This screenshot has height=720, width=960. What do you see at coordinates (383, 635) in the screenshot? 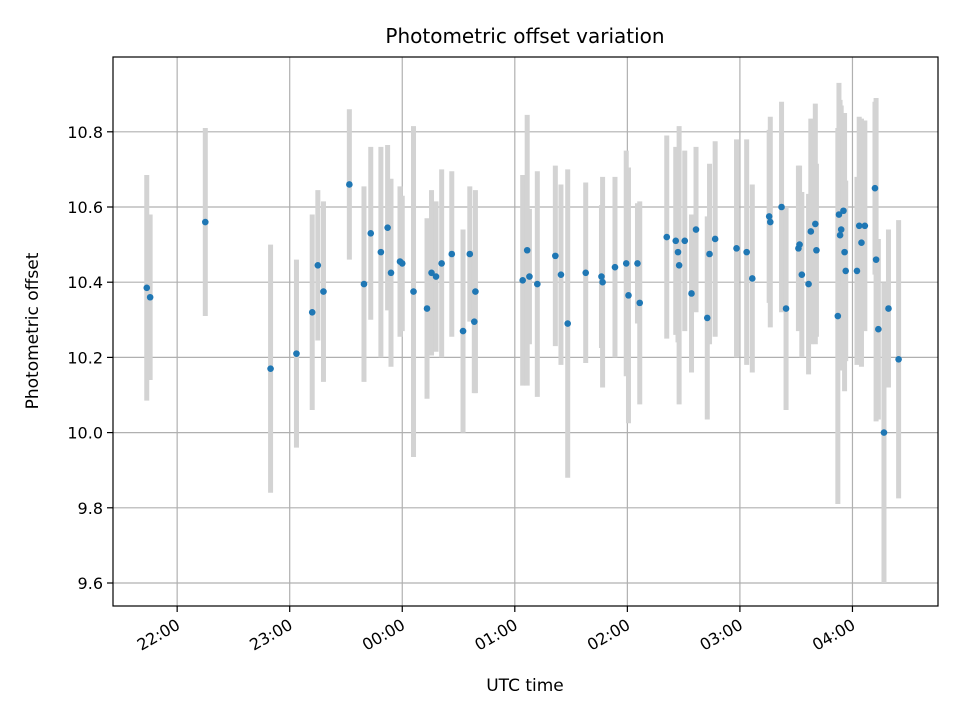
I see `x-tick-label: 00:00` at bounding box center [383, 635].